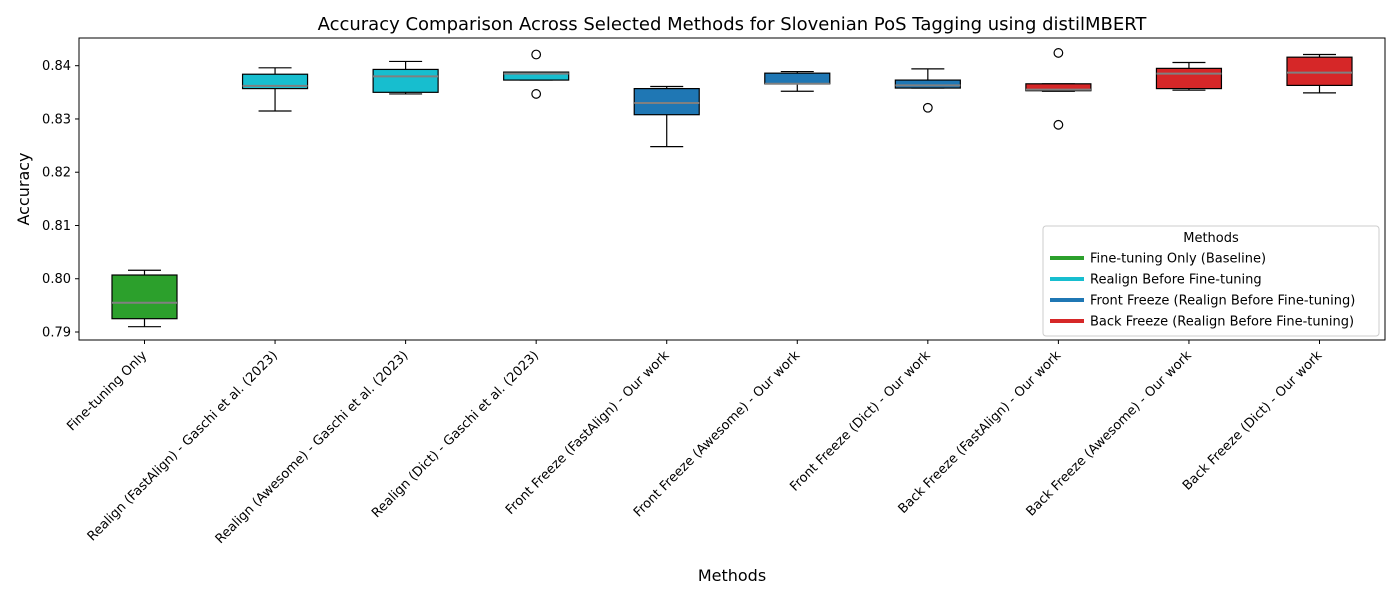  Describe the element at coordinates (56, 66) in the screenshot. I see `y-tick-label: 0.84` at that location.